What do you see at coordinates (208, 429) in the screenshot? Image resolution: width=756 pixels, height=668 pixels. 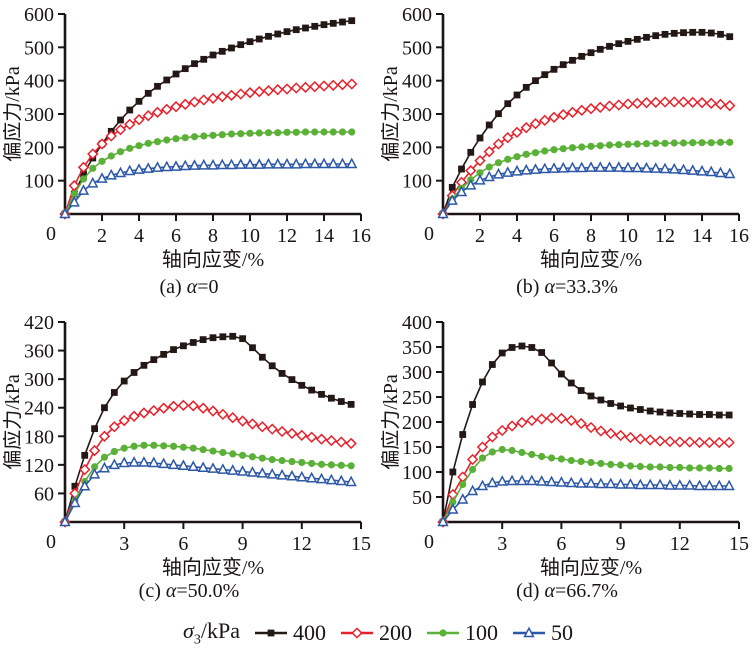 I see `series-400-c` at bounding box center [208, 429].